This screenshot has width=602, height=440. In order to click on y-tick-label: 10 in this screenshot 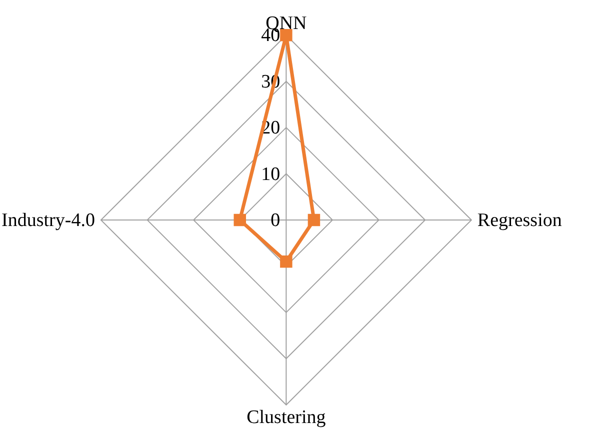, I will do `click(270, 174)`.